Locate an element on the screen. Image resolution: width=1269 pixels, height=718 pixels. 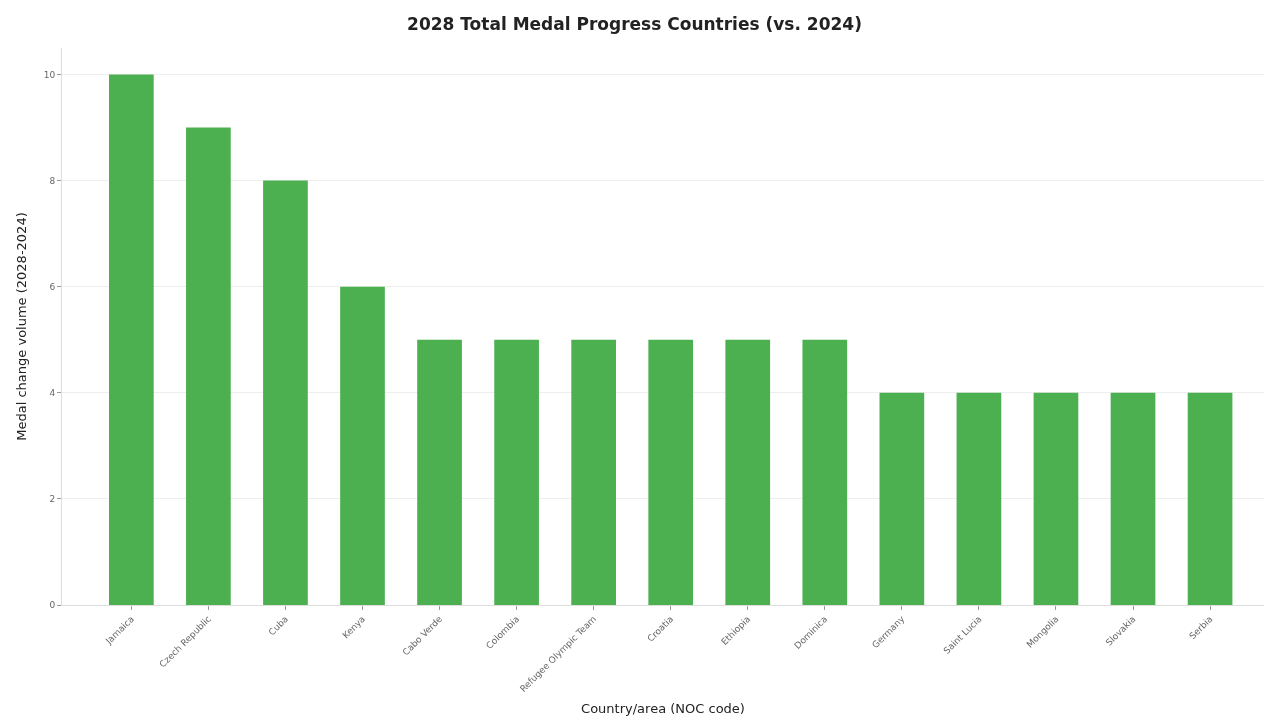
y-tick-label: 4 is located at coordinates (52, 392).